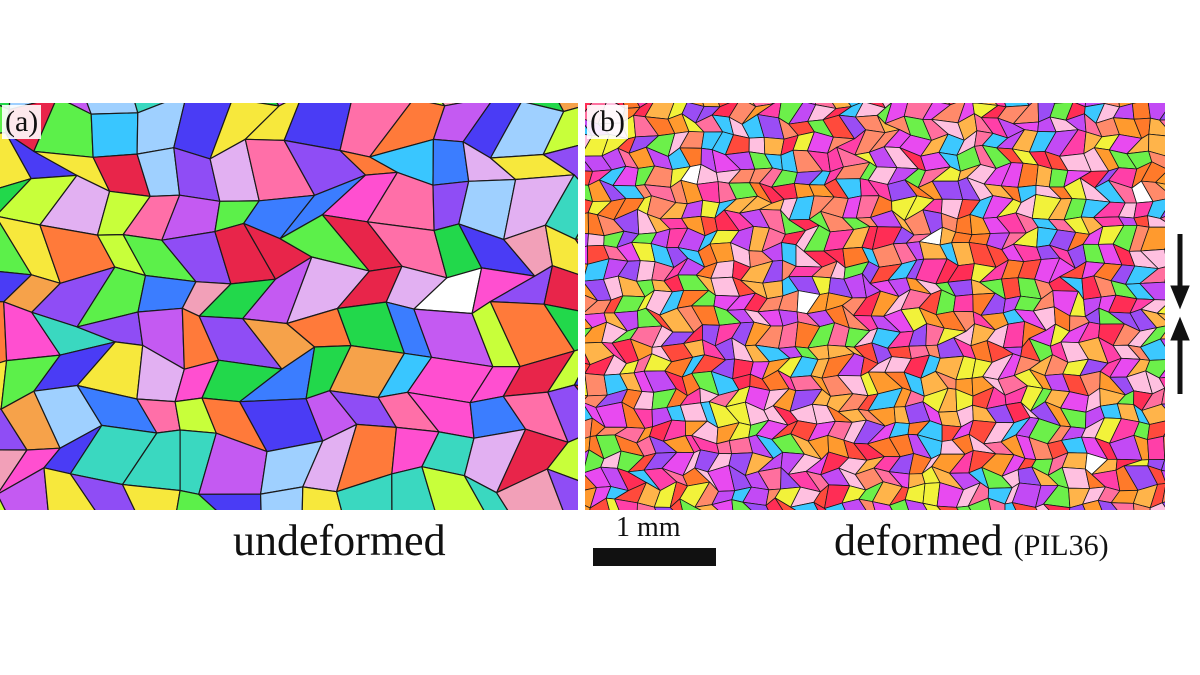 The image size is (1200, 675). What do you see at coordinates (1180, 328) in the screenshot?
I see `up-arrow-head` at bounding box center [1180, 328].